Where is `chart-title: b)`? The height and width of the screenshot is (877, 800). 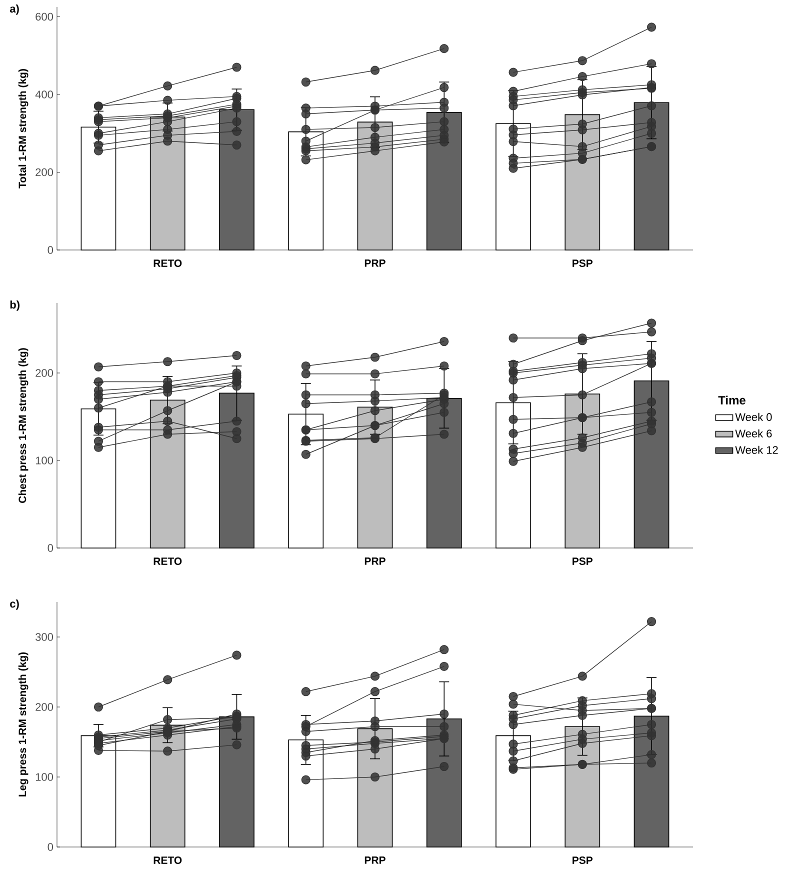
chart-title: b) is located at coordinates (15, 305).